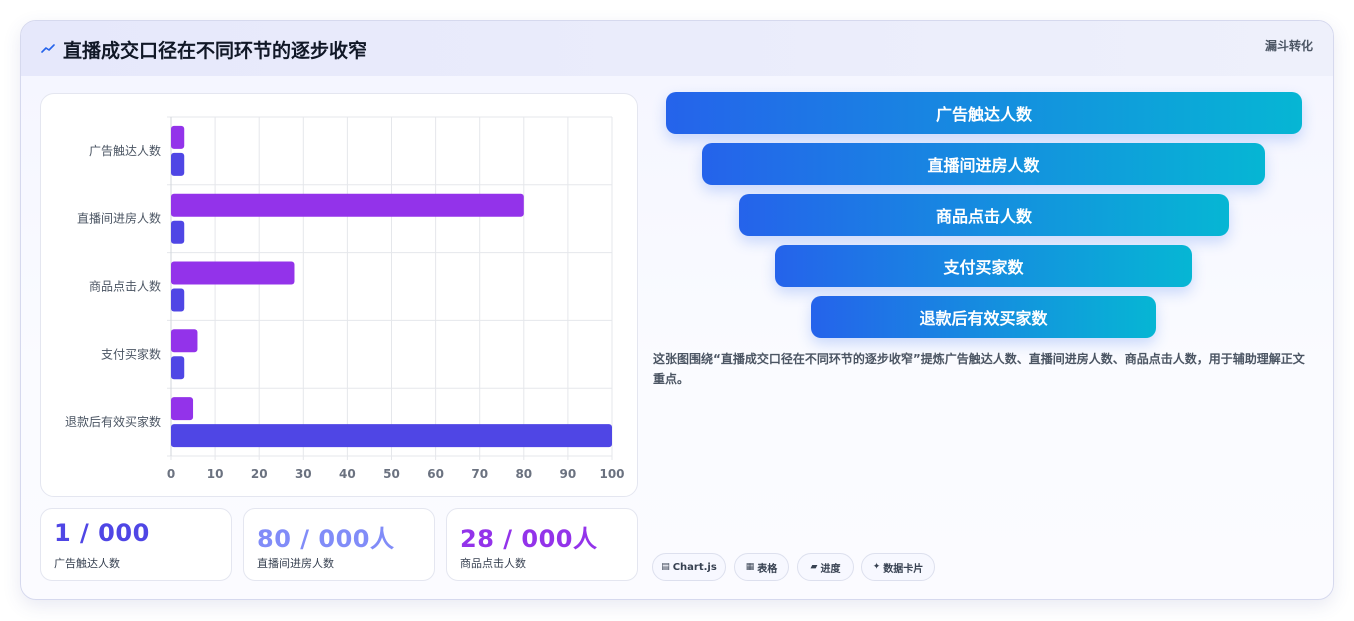 The width and height of the screenshot is (1354, 621). What do you see at coordinates (48, 48) in the screenshot?
I see `trend-line-icon` at bounding box center [48, 48].